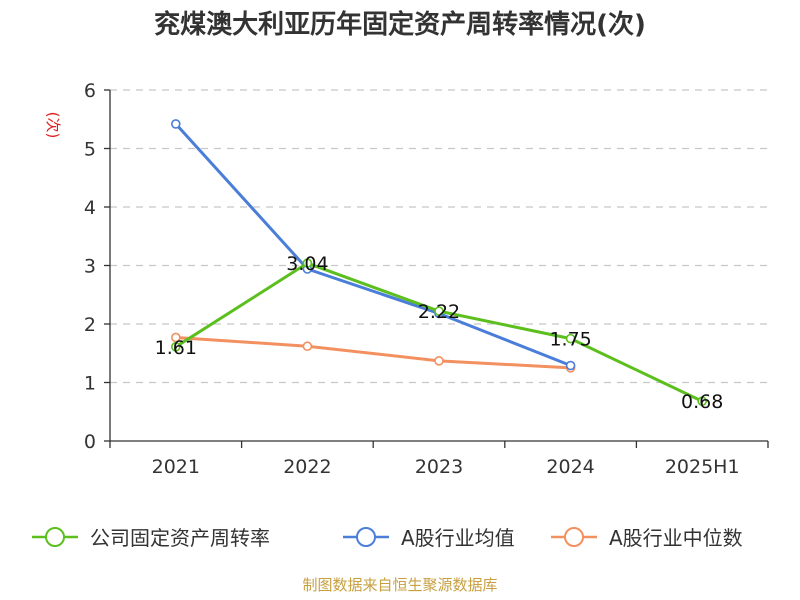  What do you see at coordinates (399, 585) in the screenshot?
I see `source-note: 制图数据来自恒生聚源数据库` at bounding box center [399, 585].